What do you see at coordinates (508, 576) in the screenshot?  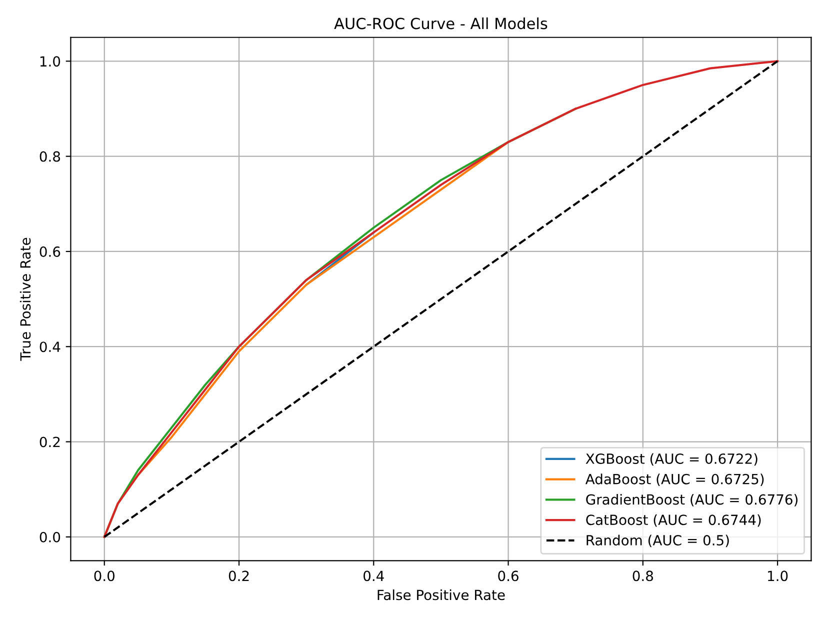 I see `x-tick-label: 0.6` at bounding box center [508, 576].